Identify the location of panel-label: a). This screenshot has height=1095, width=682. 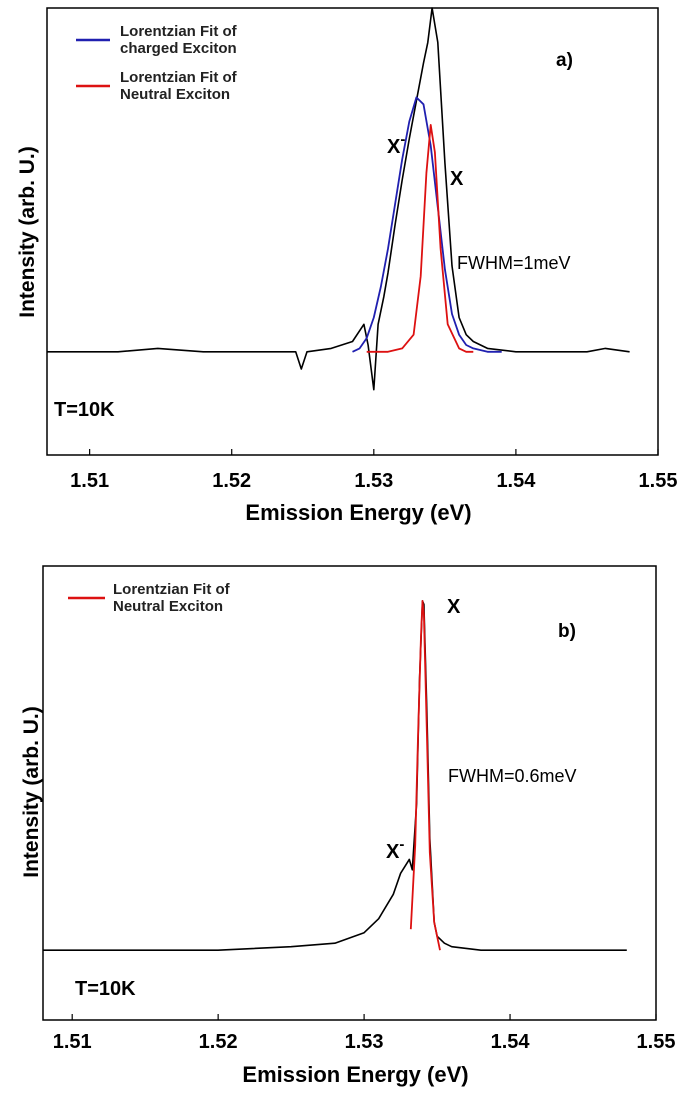
(564, 60).